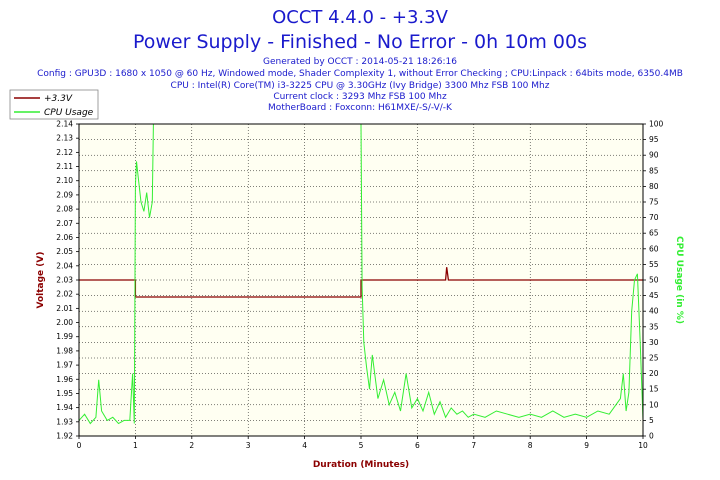 The height and width of the screenshot is (480, 720). Describe the element at coordinates (654, 311) in the screenshot. I see `y2-tick-label: 40` at that location.